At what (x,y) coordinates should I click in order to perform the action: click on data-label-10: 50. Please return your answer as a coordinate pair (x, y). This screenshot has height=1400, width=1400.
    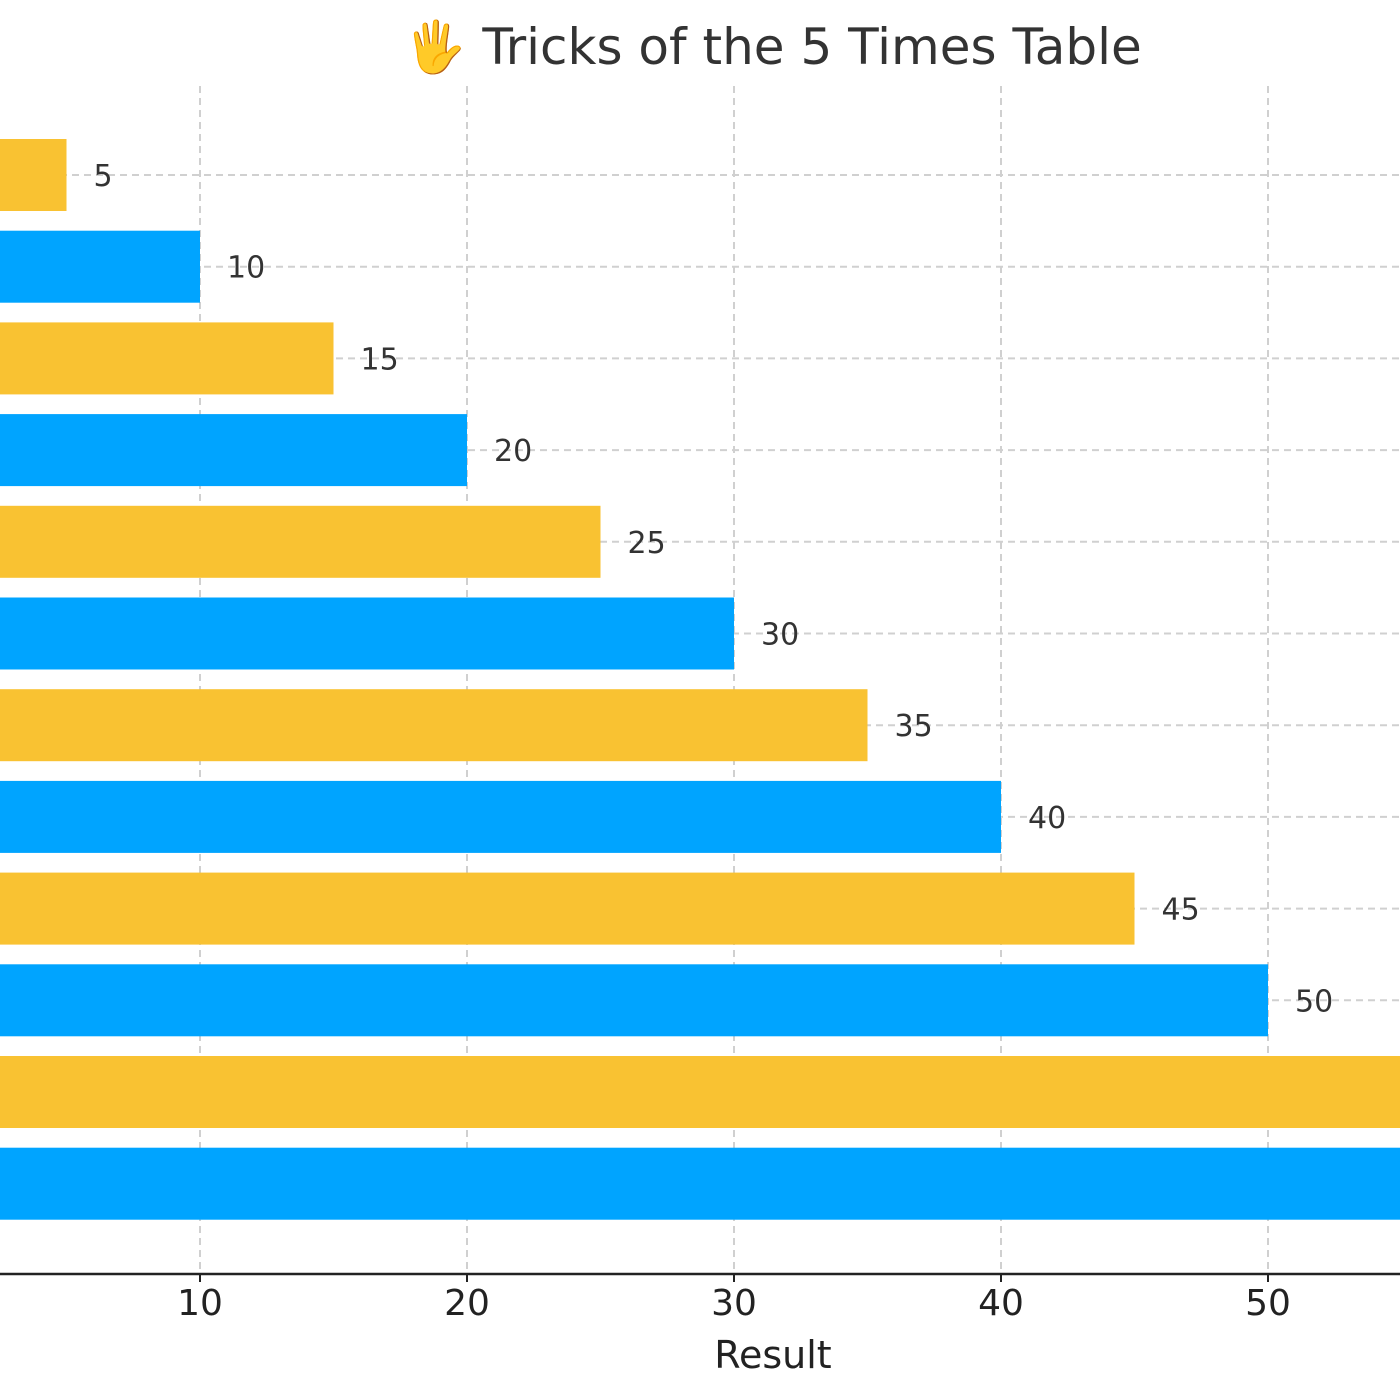
    Looking at the image, I should click on (1314, 1001).